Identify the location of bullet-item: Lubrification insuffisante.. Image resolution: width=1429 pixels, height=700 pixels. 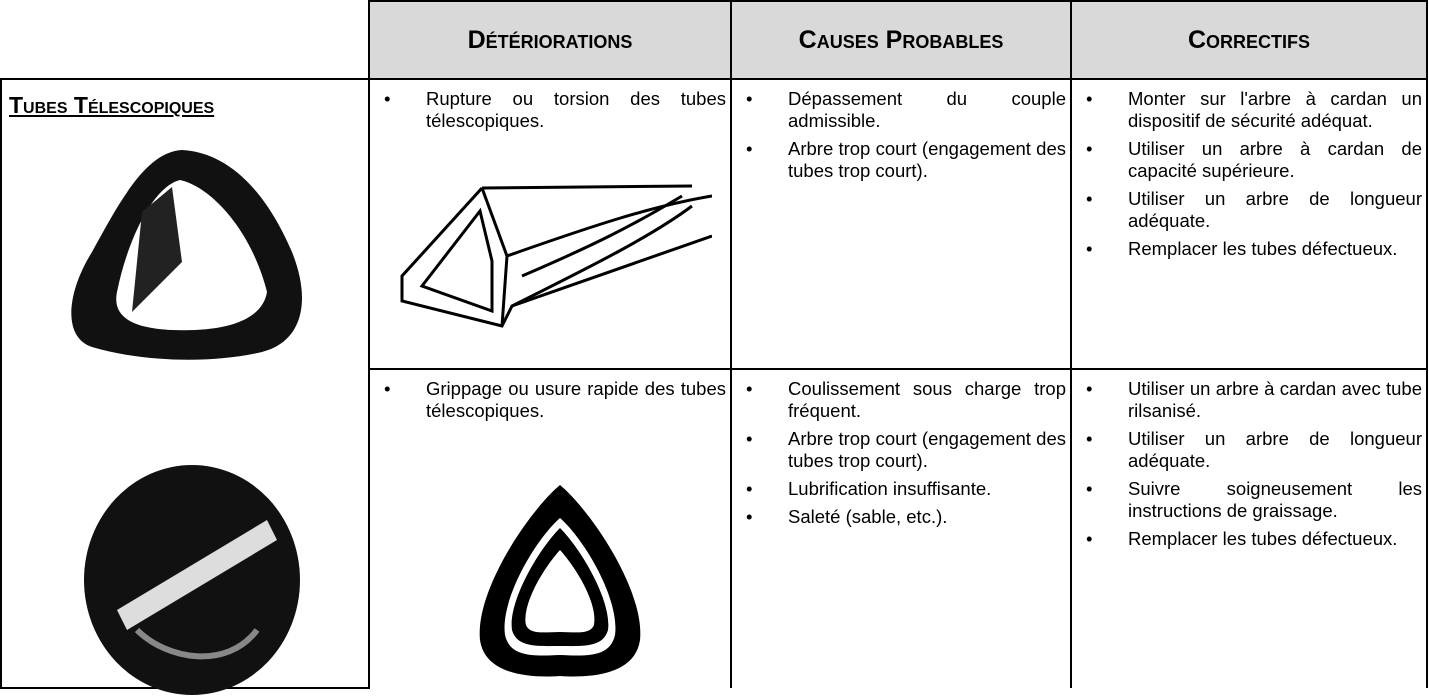
(901, 489).